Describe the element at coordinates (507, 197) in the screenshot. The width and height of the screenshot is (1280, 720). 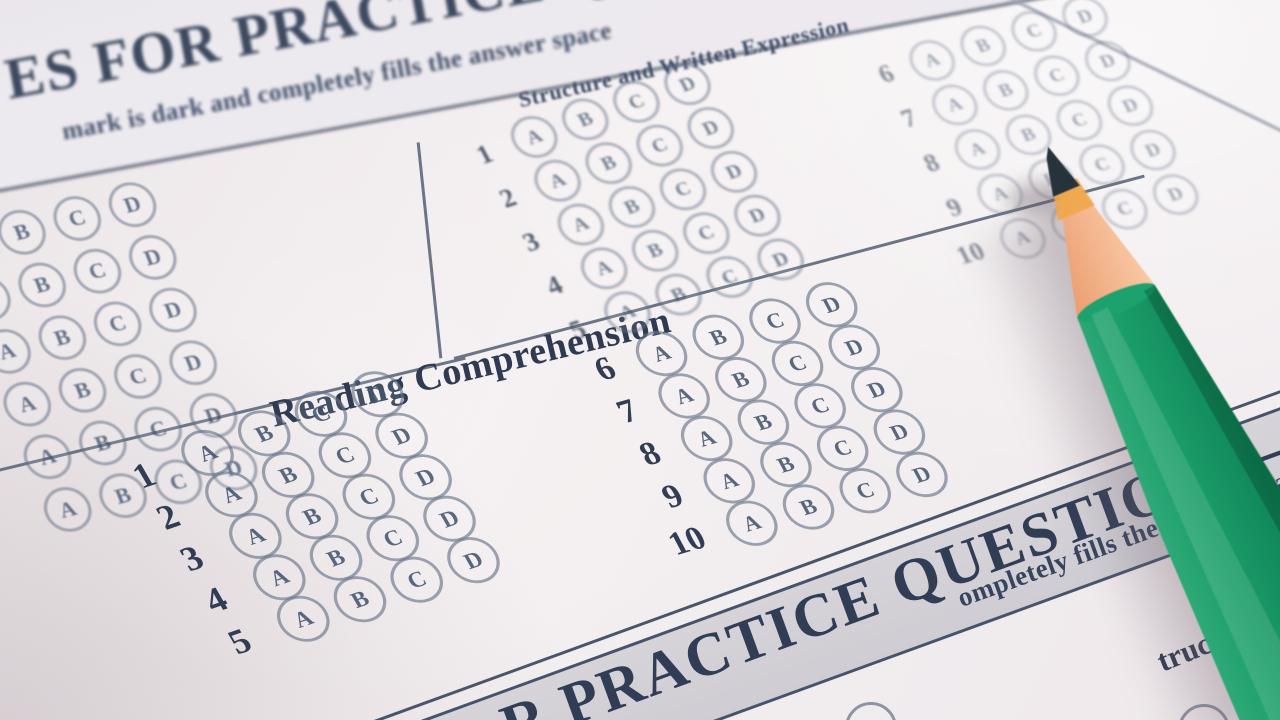
I see `question-number: 2` at that location.